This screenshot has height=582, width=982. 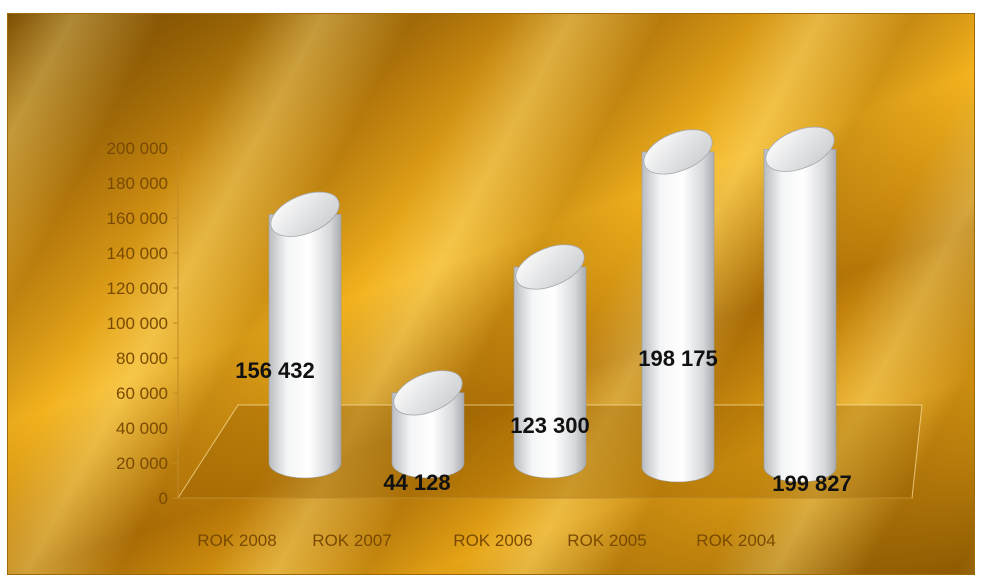 What do you see at coordinates (550, 425) in the screenshot?
I see `data-label: 123 300` at bounding box center [550, 425].